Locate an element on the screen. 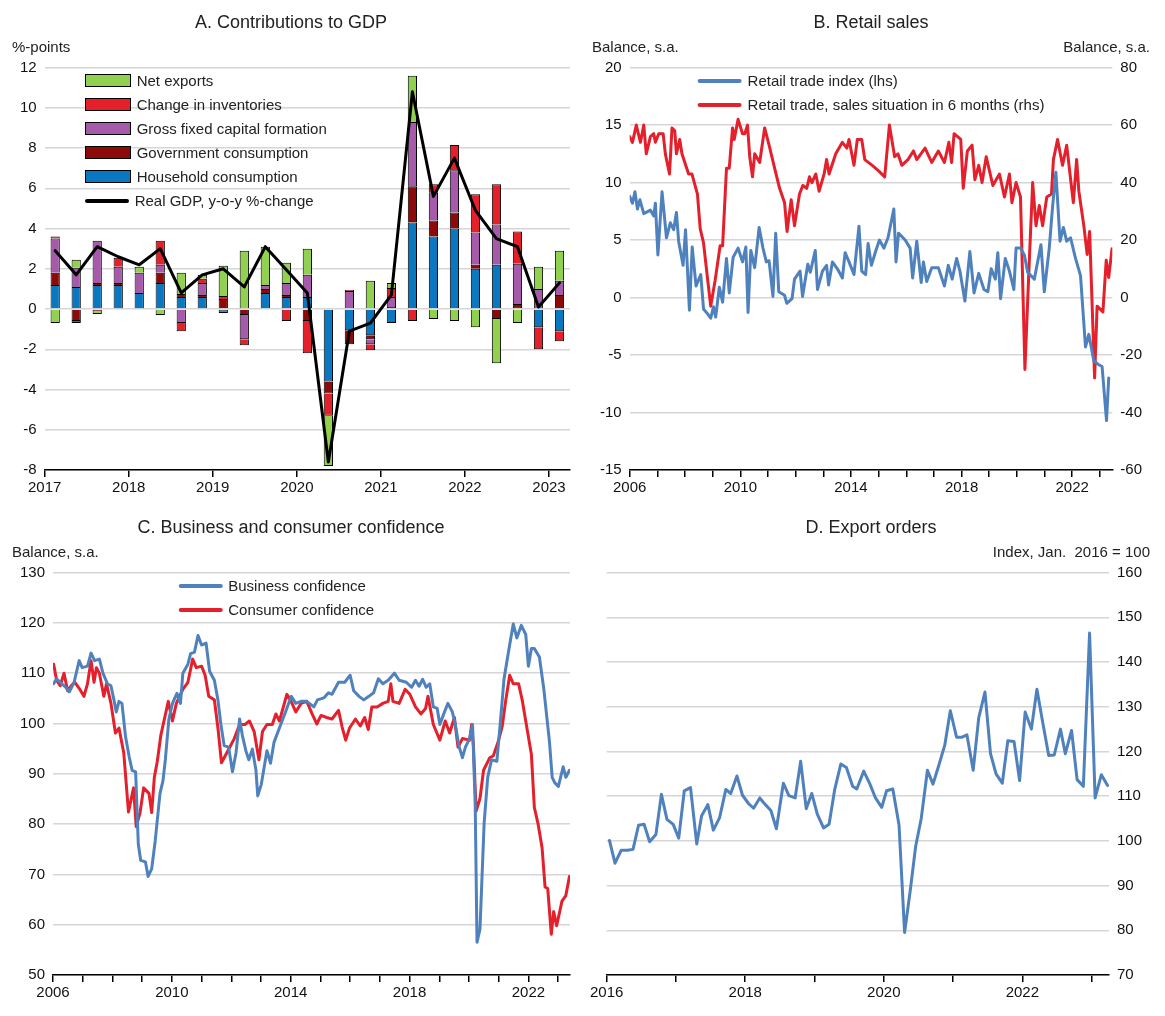 The width and height of the screenshot is (1165, 1016). y-tick-label: -6 is located at coordinates (30, 428).